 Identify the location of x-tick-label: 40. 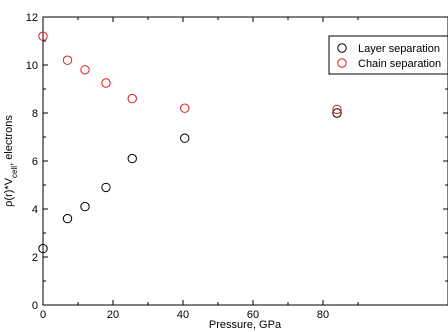
(183, 315).